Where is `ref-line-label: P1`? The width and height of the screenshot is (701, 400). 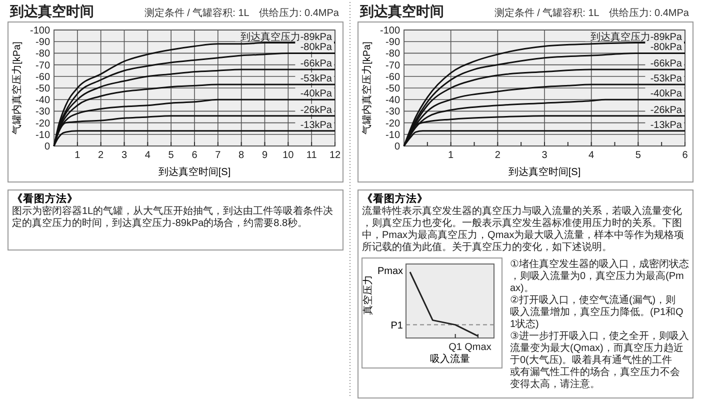
ref-line-label: P1 is located at coordinates (397, 326).